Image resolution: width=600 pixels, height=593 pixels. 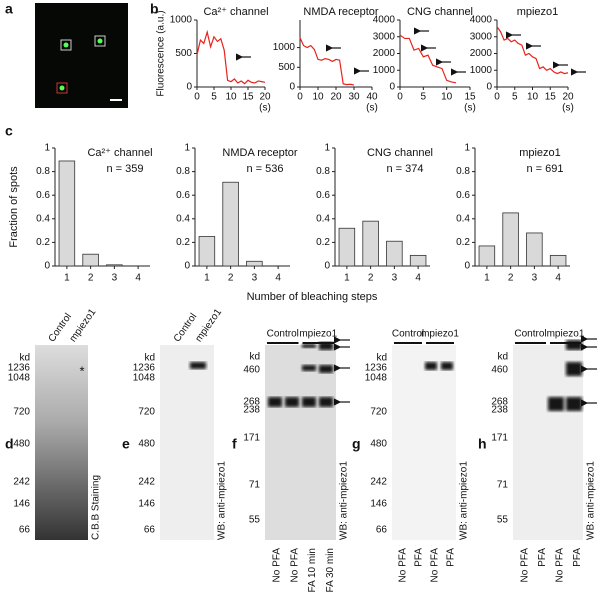 What do you see at coordinates (154, 9) in the screenshot?
I see `panel-label: b` at bounding box center [154, 9].